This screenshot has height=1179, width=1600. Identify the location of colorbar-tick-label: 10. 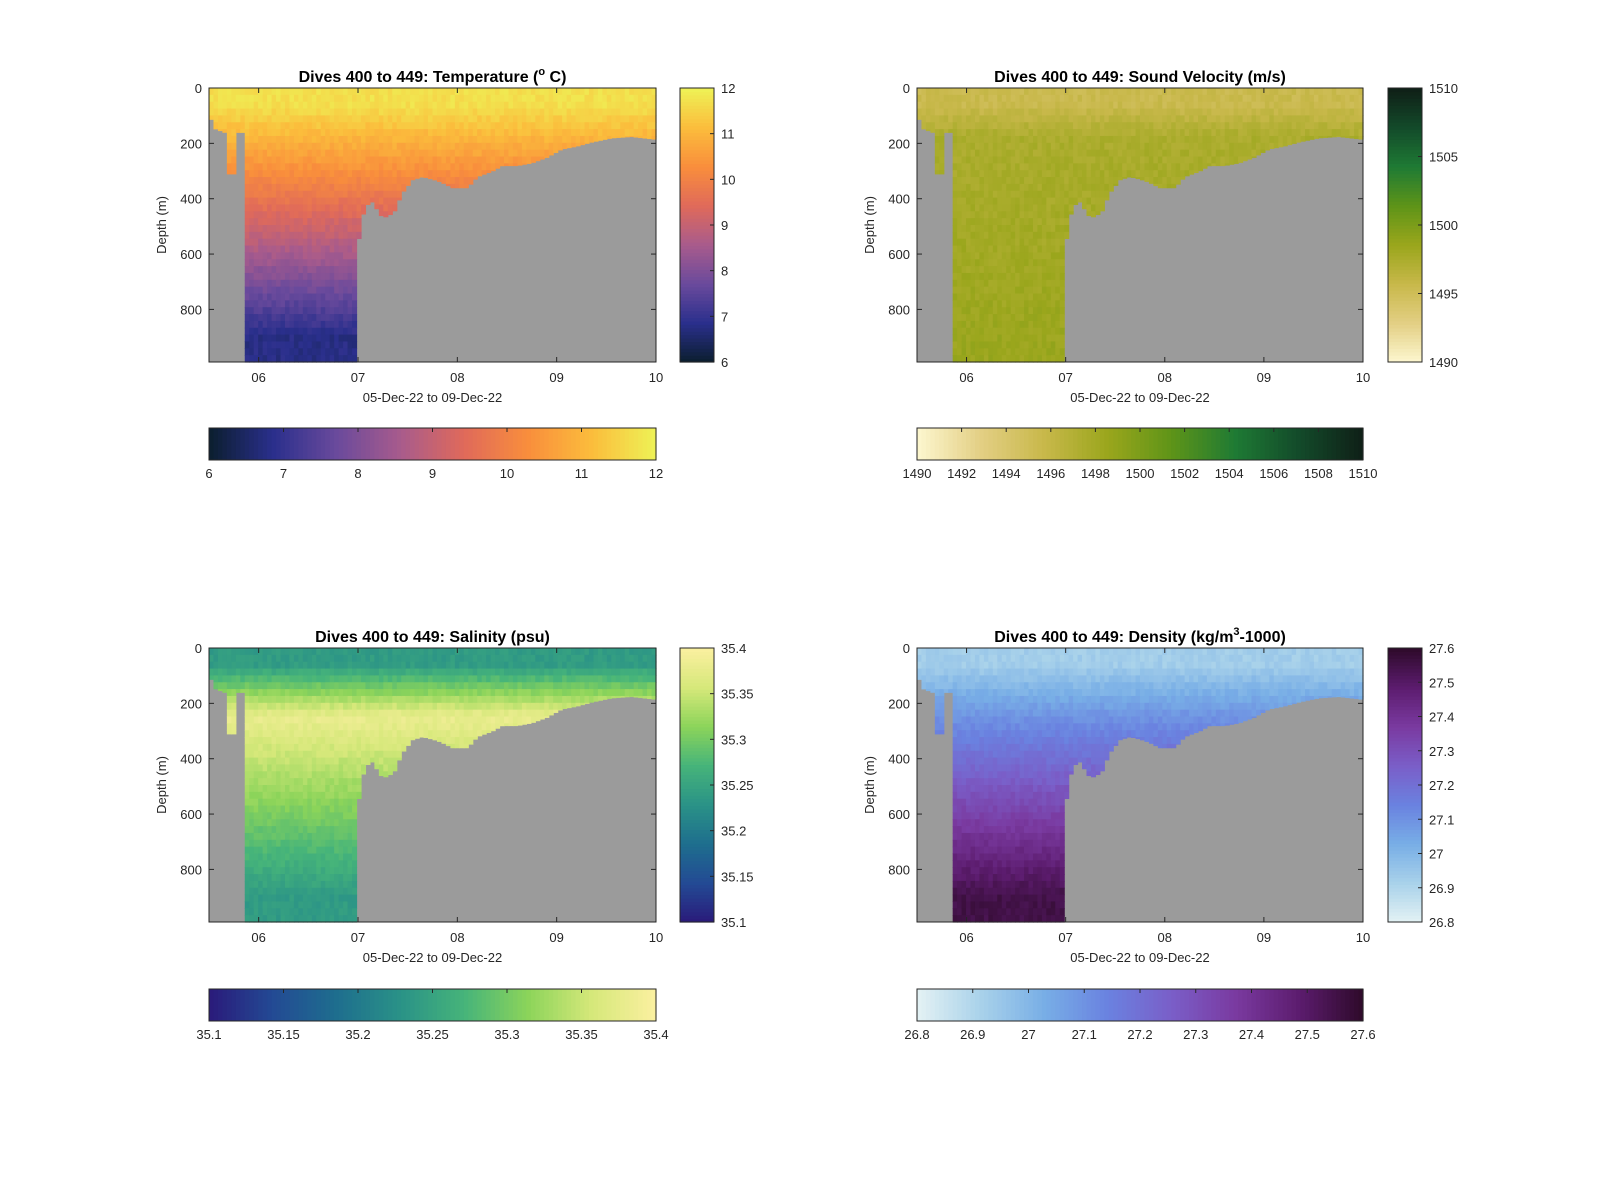
(728, 179).